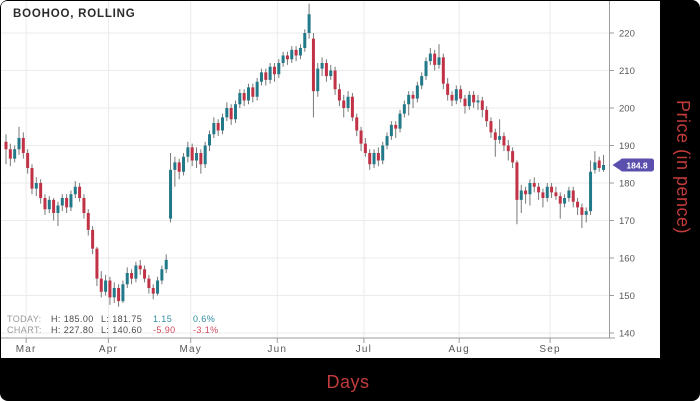 This screenshot has height=401, width=700. Describe the element at coordinates (108, 349) in the screenshot. I see `x-tick-label: Apr` at that location.